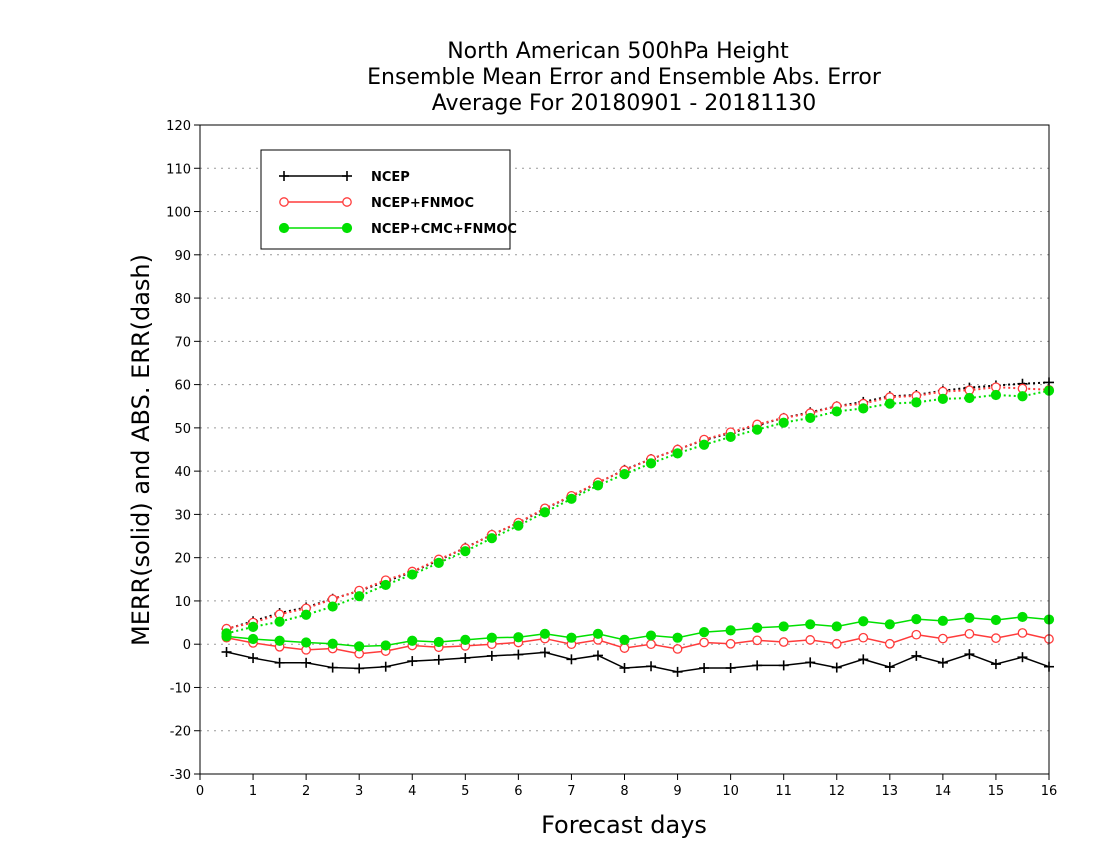  Describe the element at coordinates (1049, 791) in the screenshot. I see `x-tick-label: 16` at that location.